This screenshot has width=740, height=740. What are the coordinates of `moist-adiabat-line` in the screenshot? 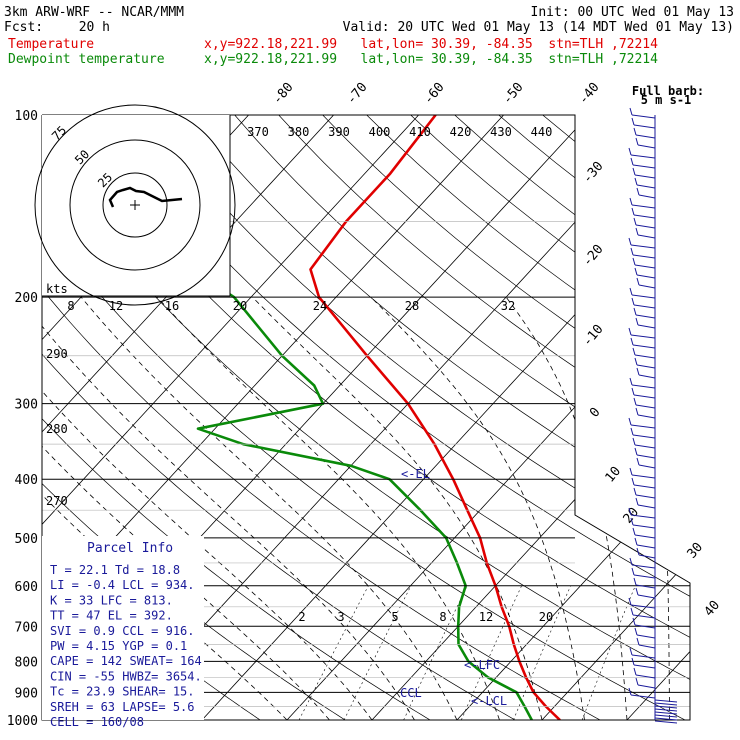 It's located at (566, 508).